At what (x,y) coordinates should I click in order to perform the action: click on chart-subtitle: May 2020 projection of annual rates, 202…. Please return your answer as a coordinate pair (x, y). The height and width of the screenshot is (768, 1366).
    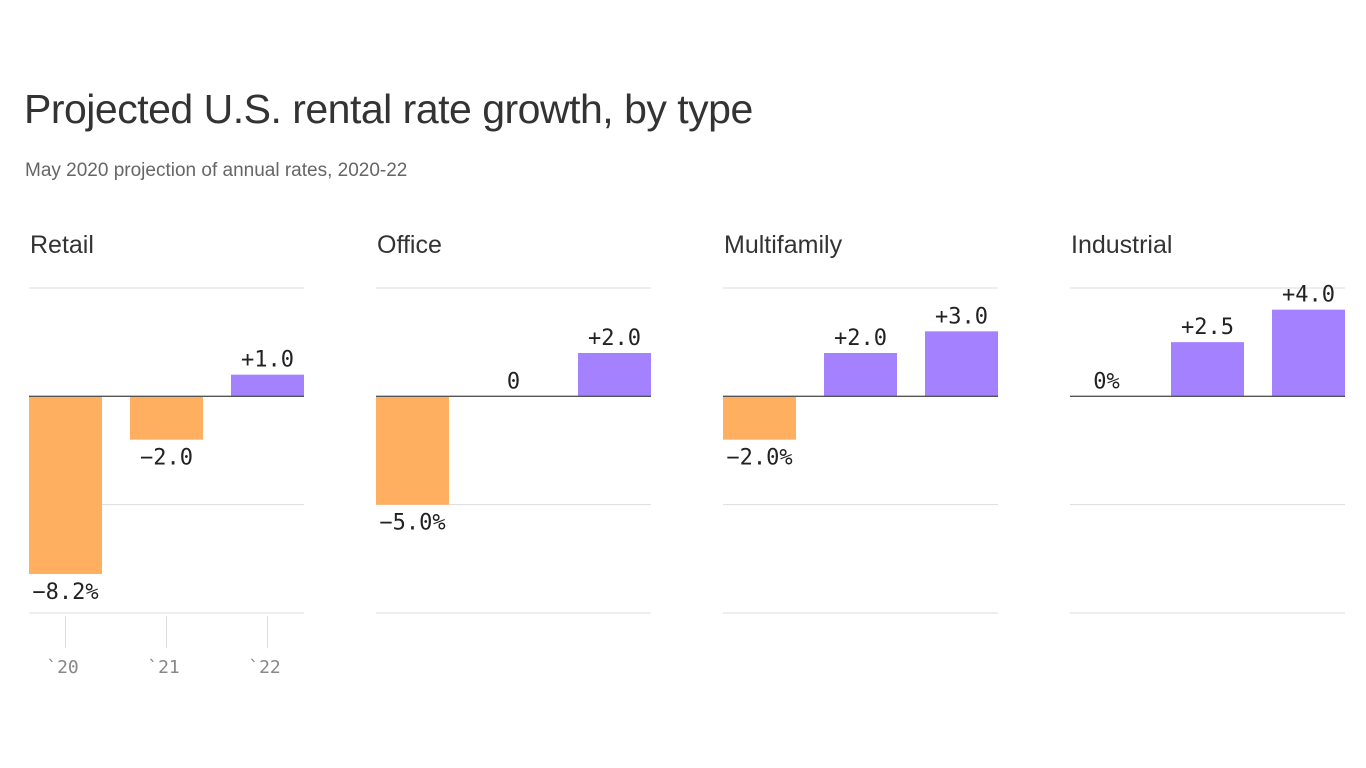
    Looking at the image, I should click on (216, 170).